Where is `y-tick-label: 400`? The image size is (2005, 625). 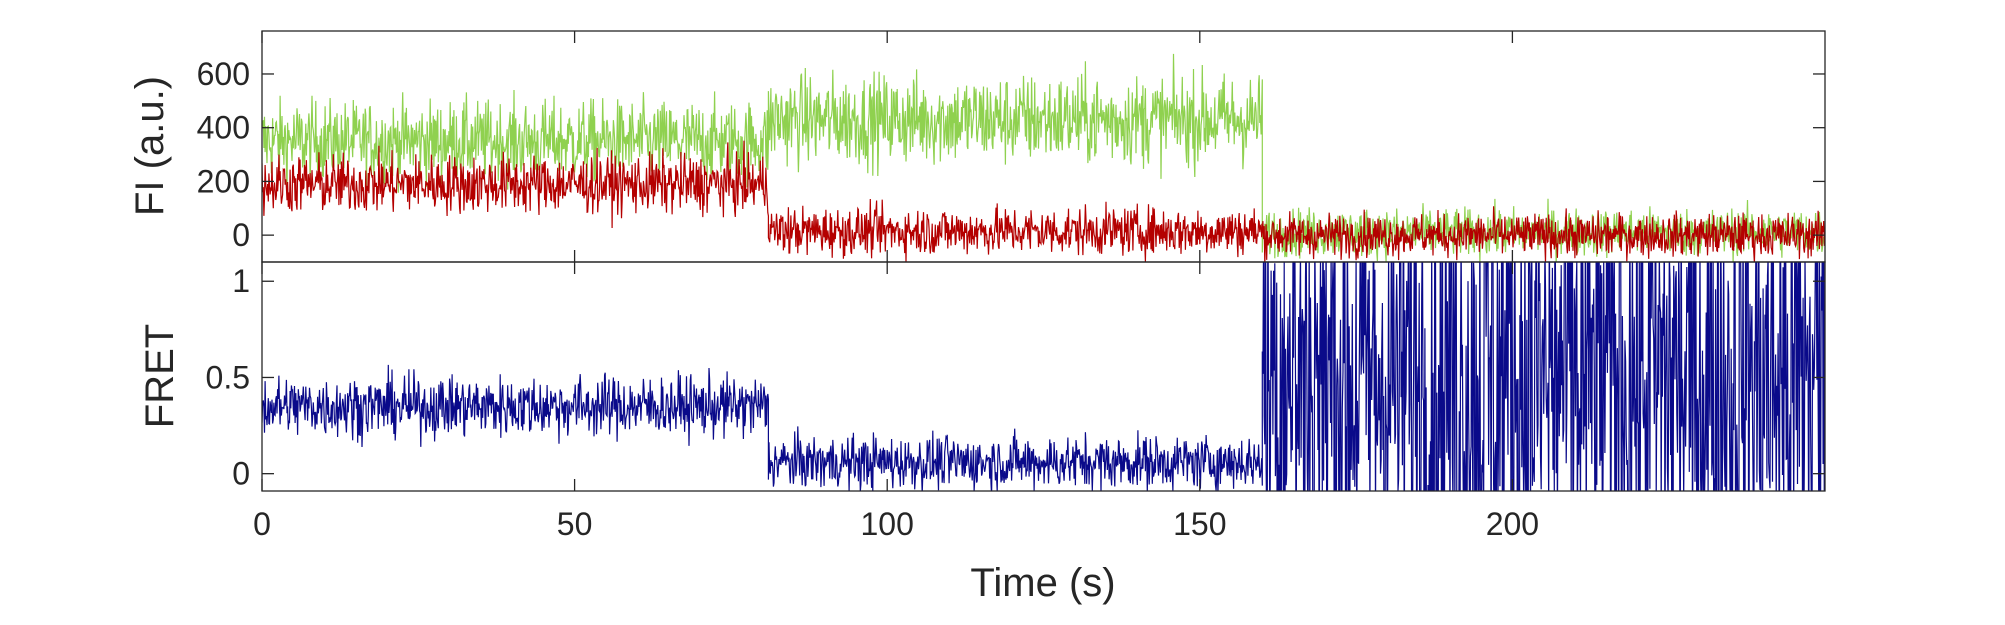 y-tick-label: 400 is located at coordinates (223, 128).